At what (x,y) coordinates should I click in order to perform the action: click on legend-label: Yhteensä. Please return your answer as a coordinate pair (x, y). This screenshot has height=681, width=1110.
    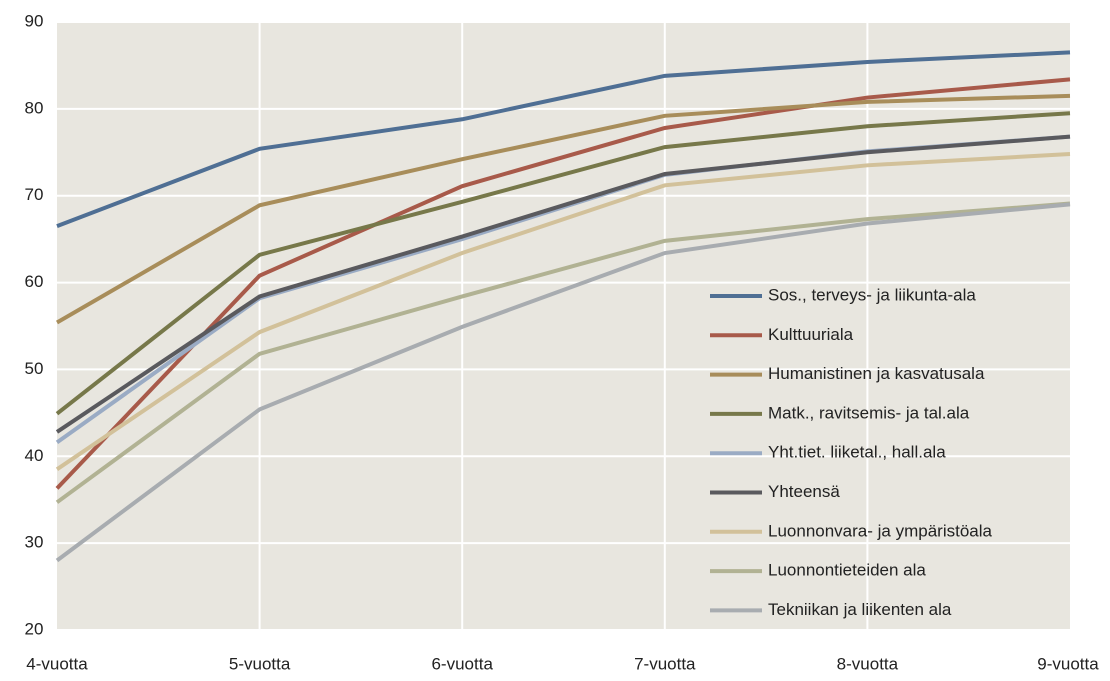
    Looking at the image, I should click on (804, 491).